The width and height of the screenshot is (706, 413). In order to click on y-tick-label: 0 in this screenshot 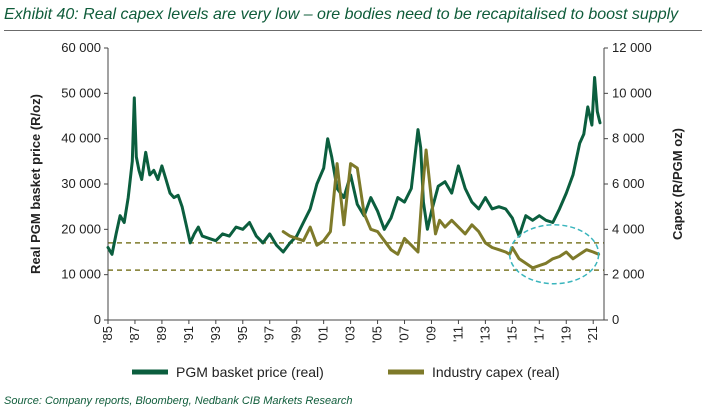, I will do `click(97, 319)`.